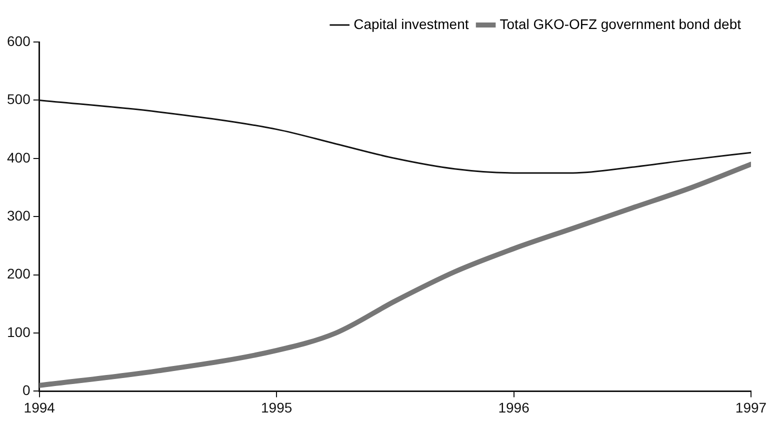  I want to click on x-tick-label: 1997, so click(751, 407).